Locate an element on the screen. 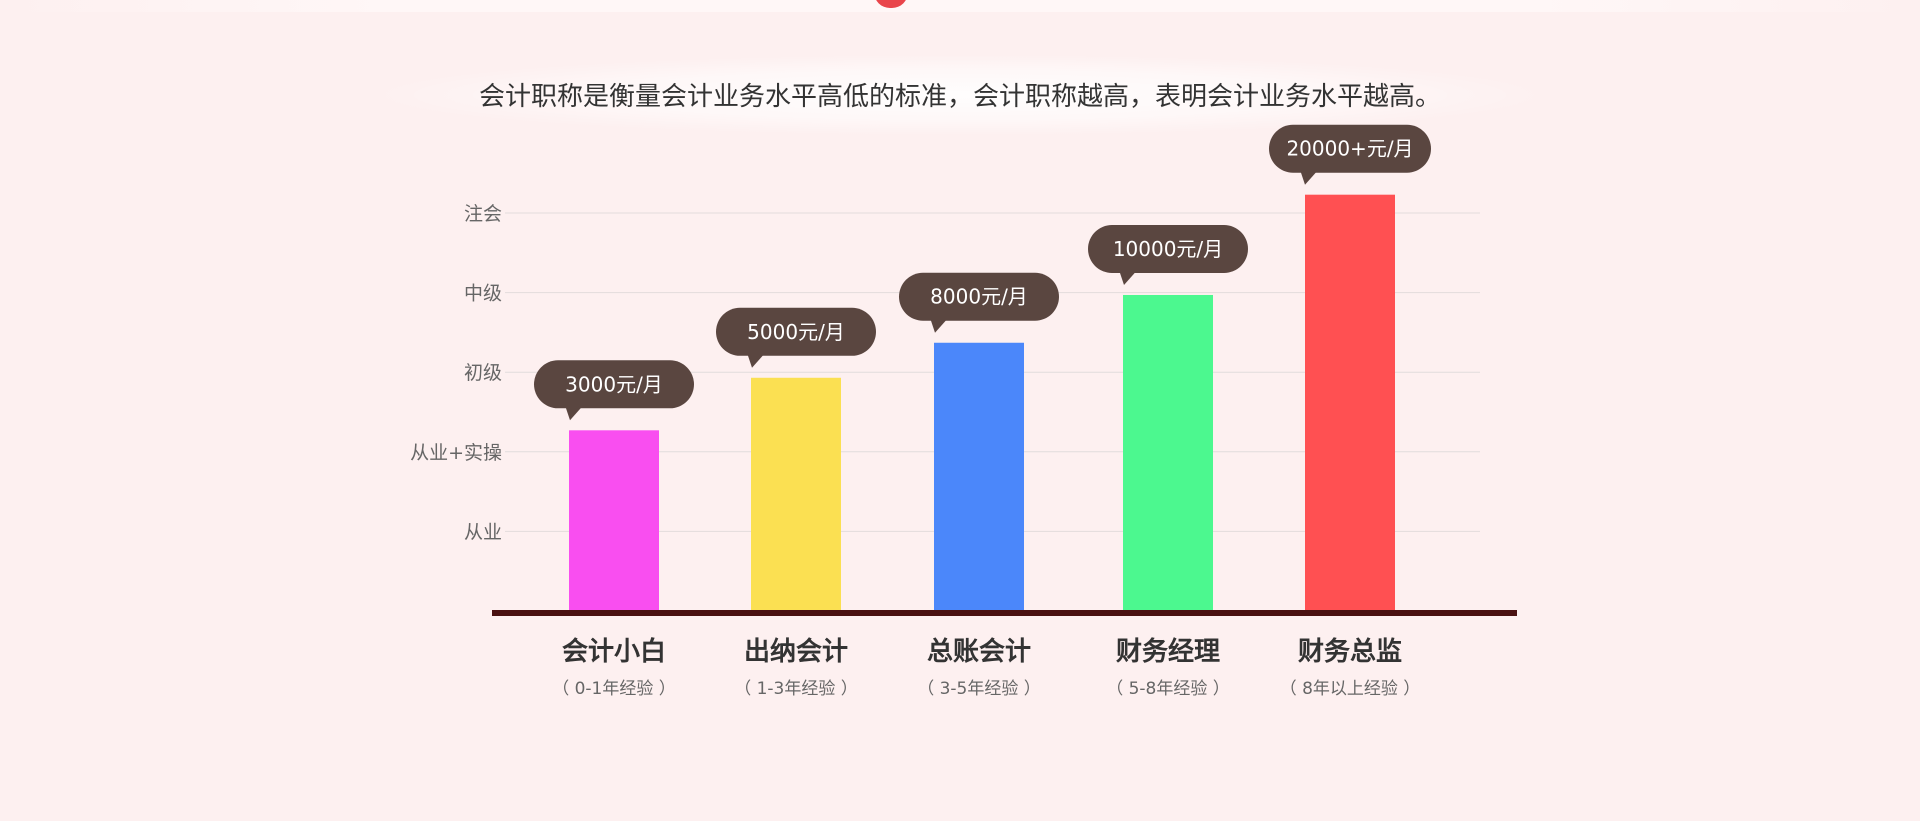 The image size is (1920, 821). title-glow is located at coordinates (960, 95).